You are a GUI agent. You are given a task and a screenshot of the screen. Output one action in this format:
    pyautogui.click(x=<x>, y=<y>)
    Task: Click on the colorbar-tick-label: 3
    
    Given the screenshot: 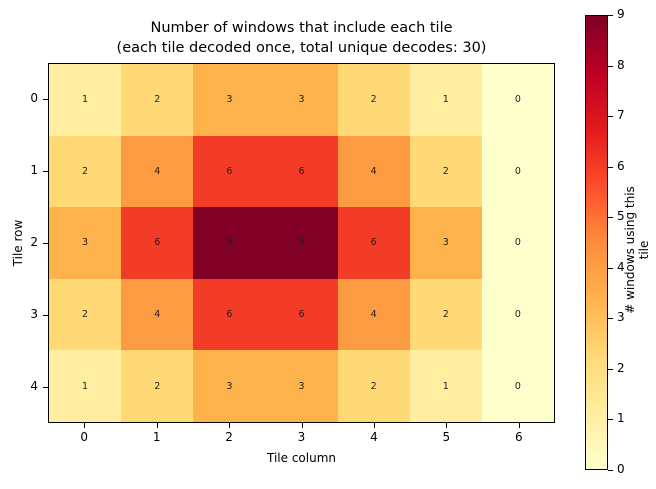 What is the action you would take?
    pyautogui.click(x=621, y=317)
    